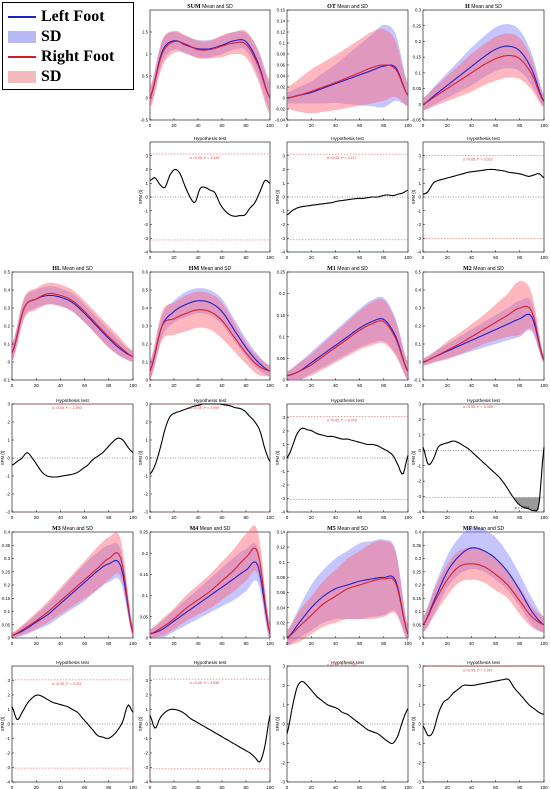  I want to click on y-tick-label-M5: 0.04, so click(281, 607).